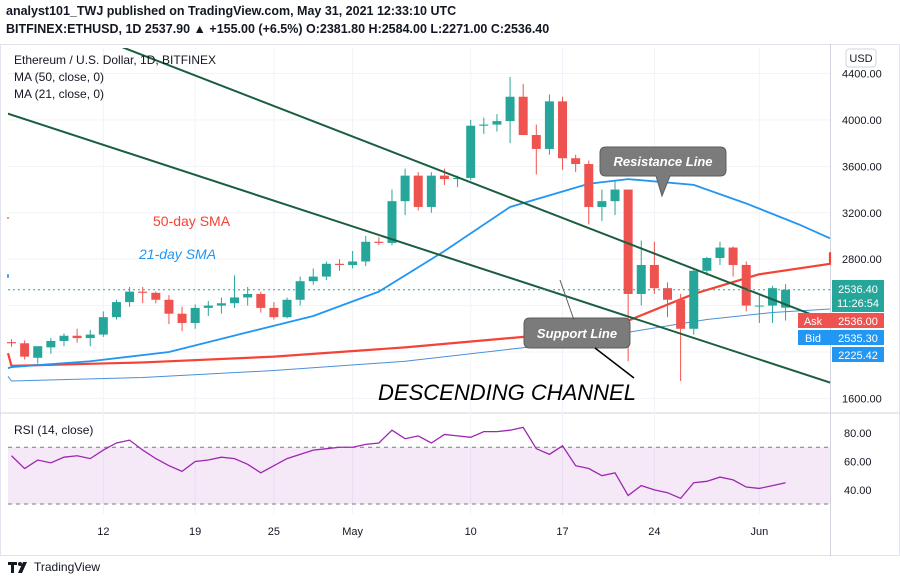 The image size is (900, 582). What do you see at coordinates (471, 532) in the screenshot?
I see `time-tick-label: 10` at bounding box center [471, 532].